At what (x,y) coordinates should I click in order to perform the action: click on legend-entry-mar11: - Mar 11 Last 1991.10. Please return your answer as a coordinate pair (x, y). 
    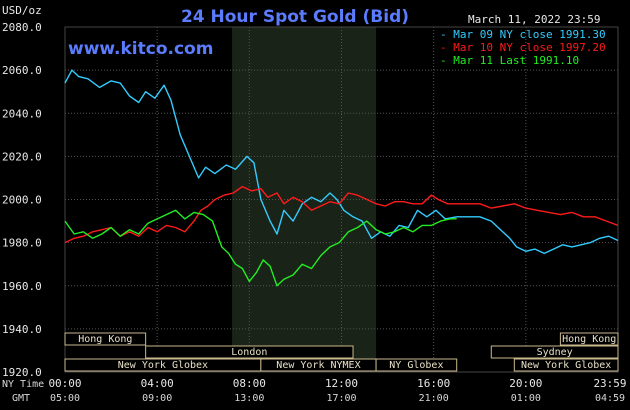
    Looking at the image, I should click on (509, 60).